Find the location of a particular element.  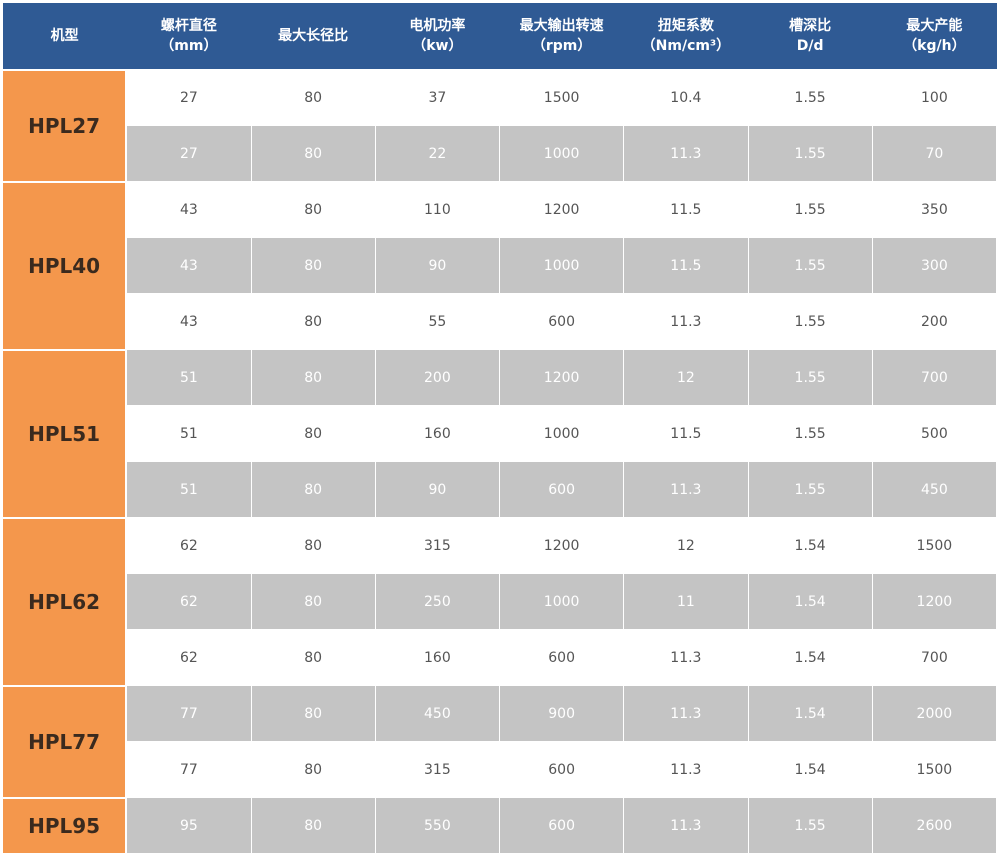

model-name-cell: HPL62 is located at coordinates (65, 601).